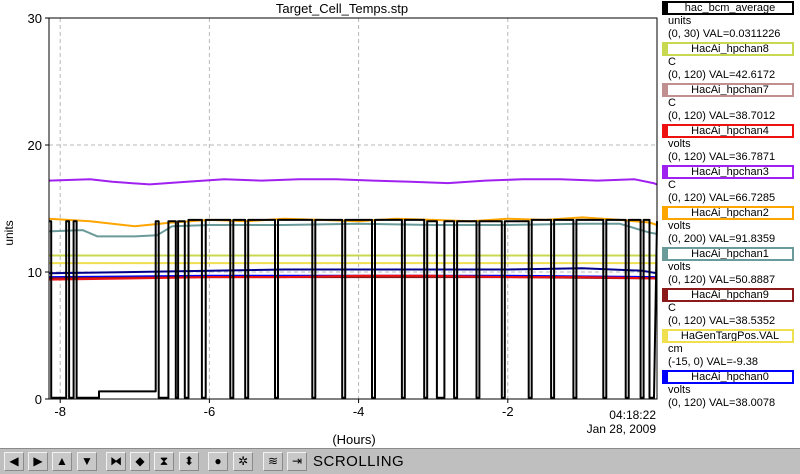 This screenshot has width=800, height=474. I want to click on scroll-latest-icon: ⇥, so click(297, 461).